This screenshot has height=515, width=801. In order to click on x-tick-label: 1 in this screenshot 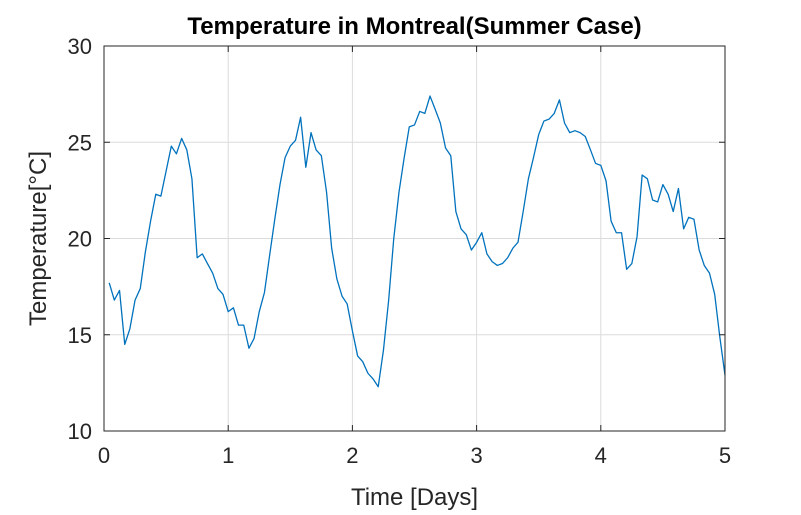, I will do `click(228, 455)`.